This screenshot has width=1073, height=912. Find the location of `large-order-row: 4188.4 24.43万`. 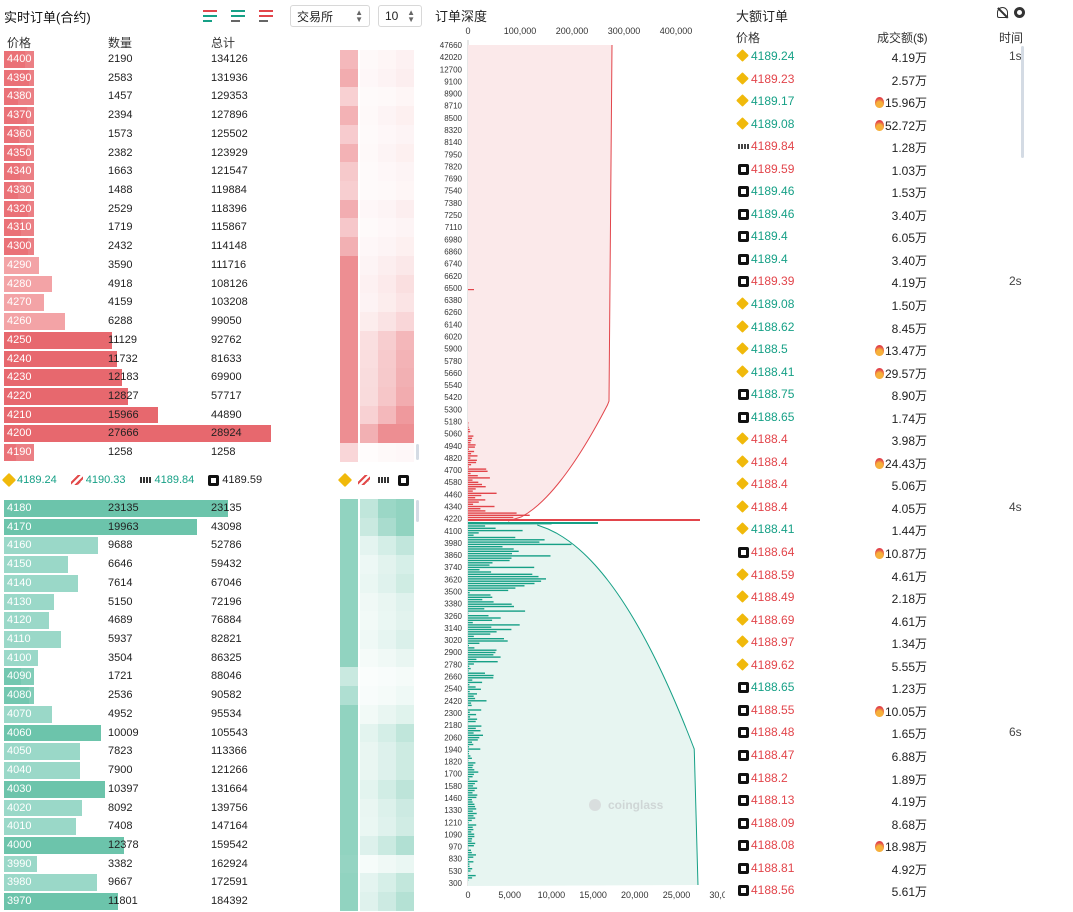

large-order-row: 4188.4 24.43万 is located at coordinates (880, 462).